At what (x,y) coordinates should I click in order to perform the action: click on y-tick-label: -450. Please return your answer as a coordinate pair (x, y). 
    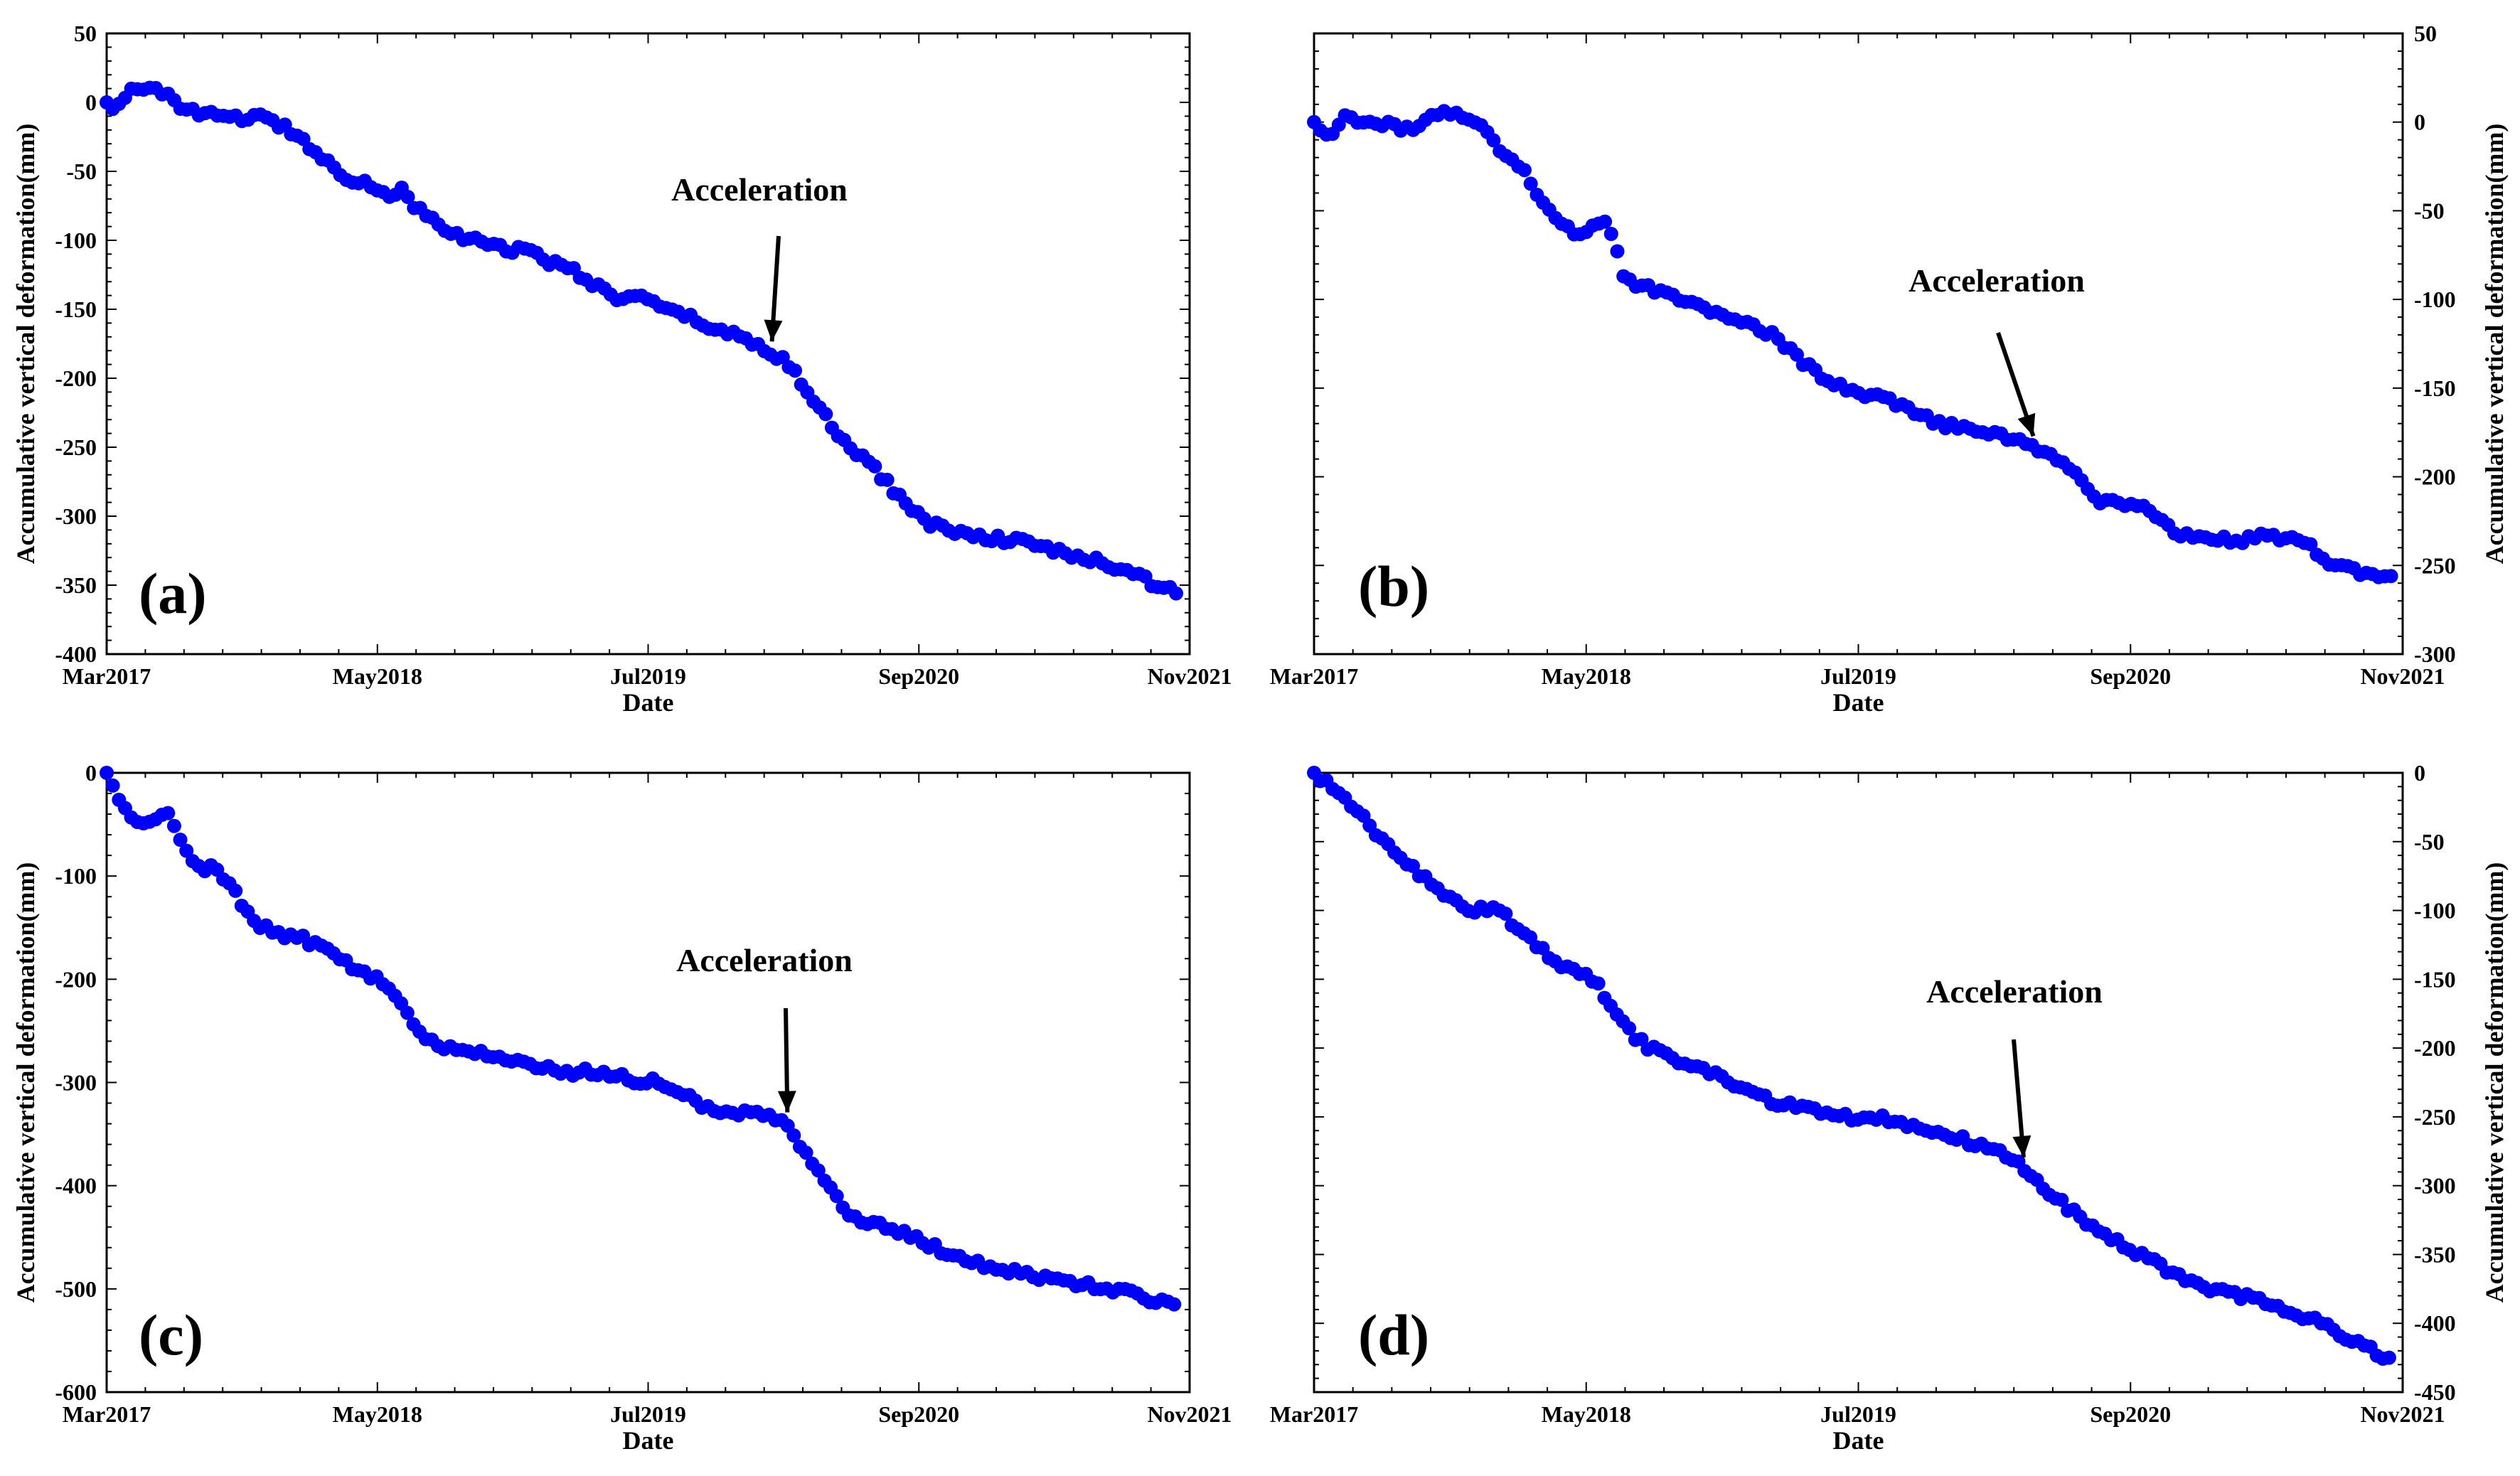
    Looking at the image, I should click on (2435, 1392).